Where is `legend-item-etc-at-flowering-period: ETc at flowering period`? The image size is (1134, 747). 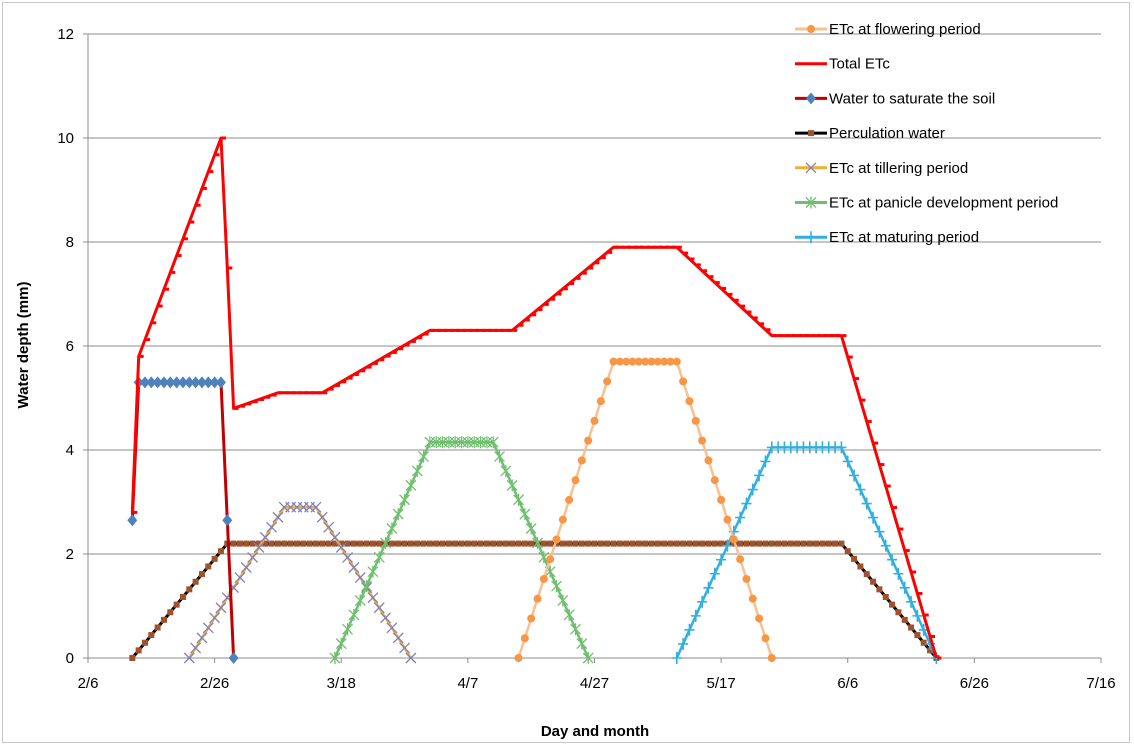
legend-item-etc-at-flowering-period: ETc at flowering period is located at coordinates (888, 29).